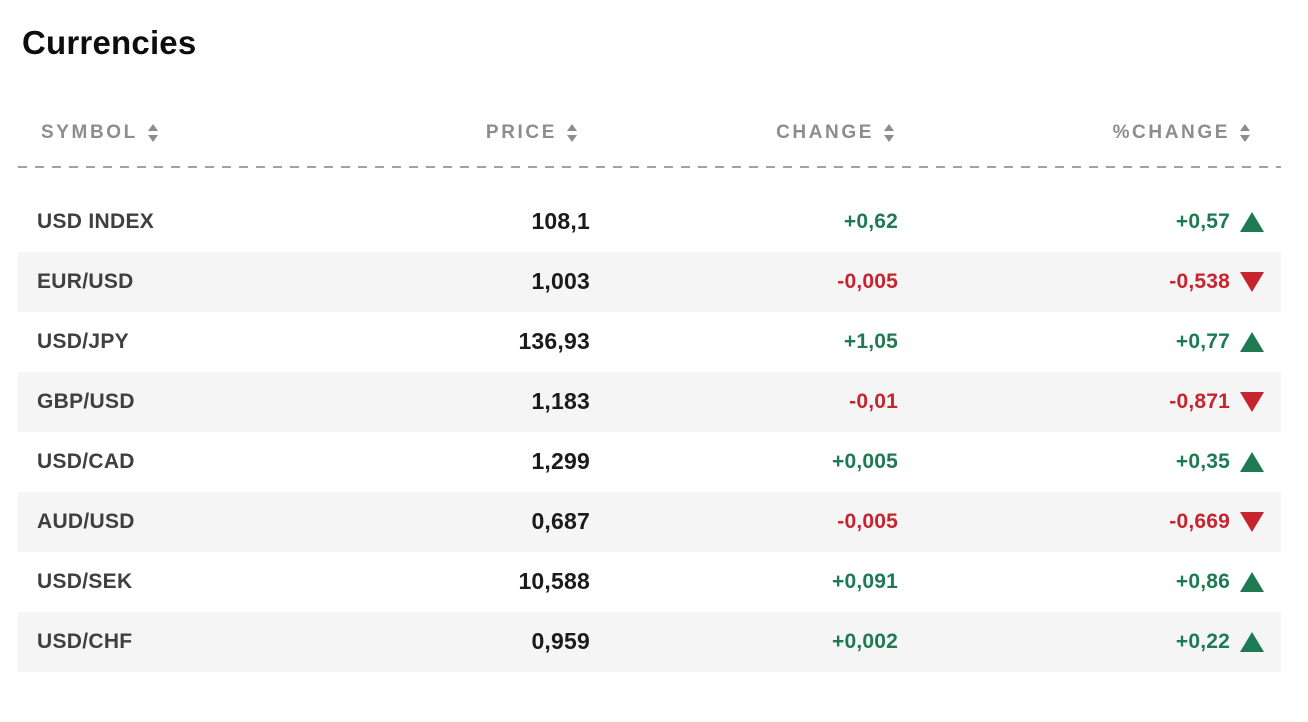 The width and height of the screenshot is (1308, 722). I want to click on price-cell: 1,299, so click(560, 461).